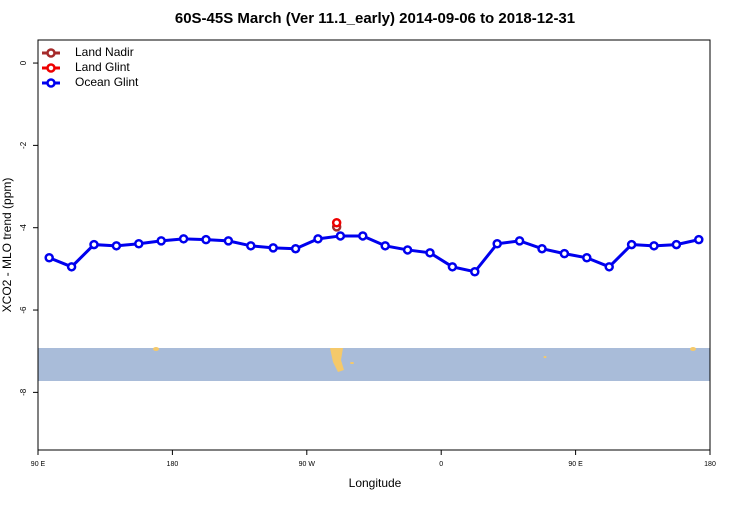 This screenshot has width=750, height=505. Describe the element at coordinates (424, 359) in the screenshot. I see `land-spots` at that location.